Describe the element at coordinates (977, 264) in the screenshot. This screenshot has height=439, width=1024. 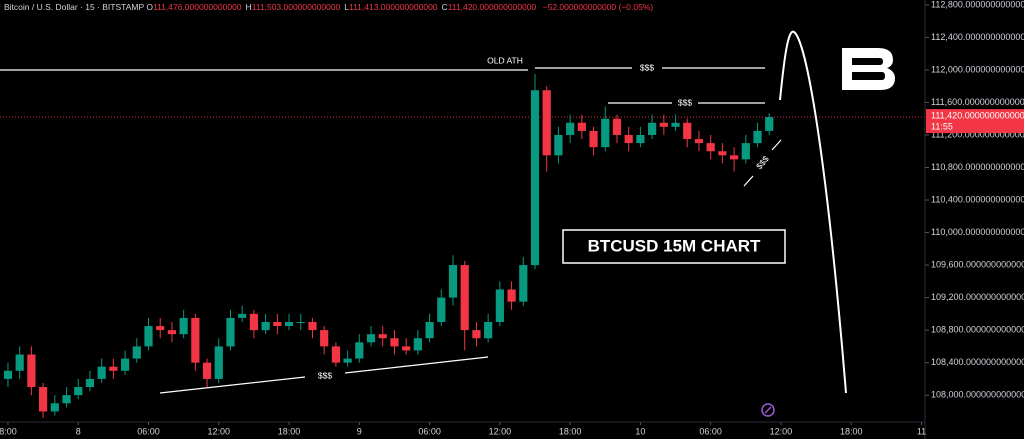
I see `y-tick-label: 109,600.000000000000` at that location.